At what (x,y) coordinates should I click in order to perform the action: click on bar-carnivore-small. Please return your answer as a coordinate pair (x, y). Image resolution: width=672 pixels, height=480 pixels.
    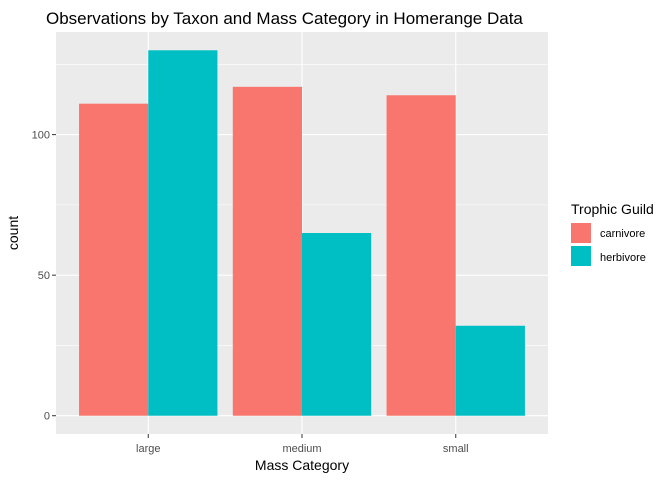
    Looking at the image, I should click on (421, 255).